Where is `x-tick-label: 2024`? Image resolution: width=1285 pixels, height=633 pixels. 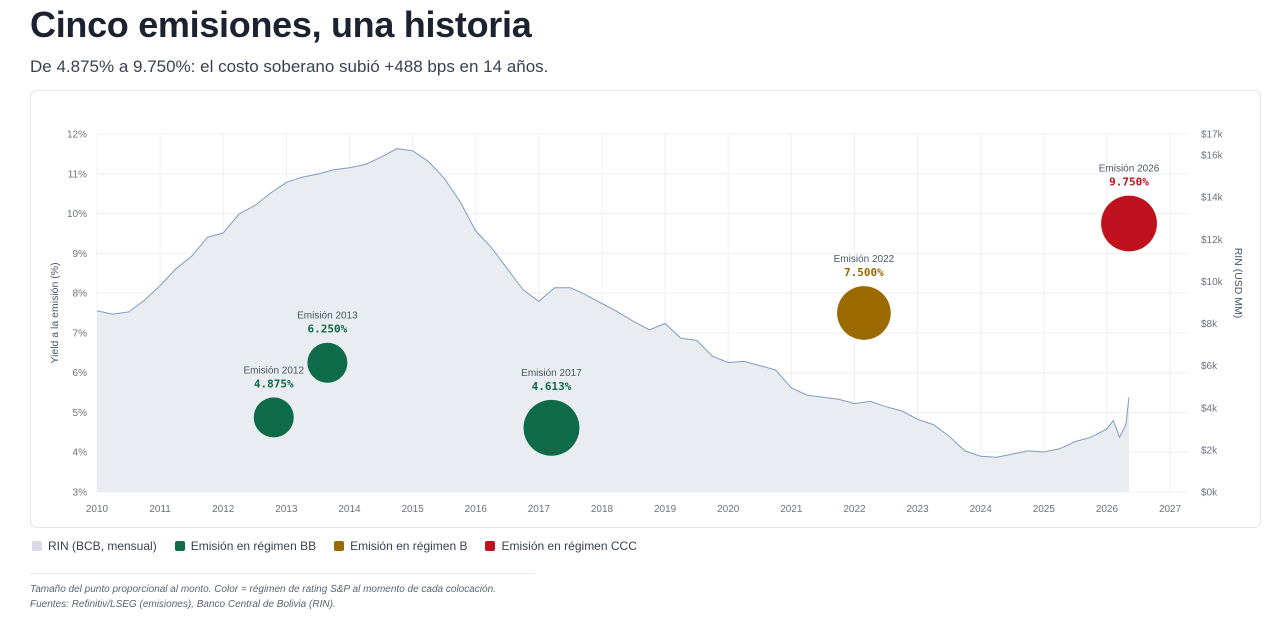 x-tick-label: 2024 is located at coordinates (981, 509).